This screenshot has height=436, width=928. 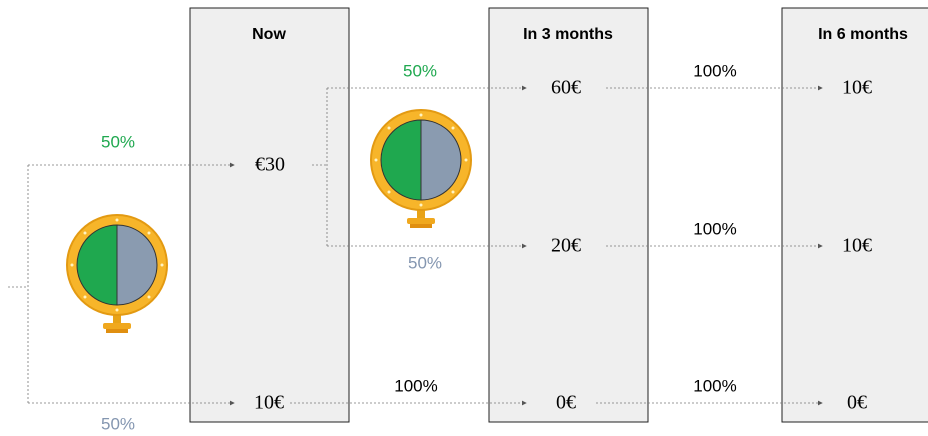 I want to click on value: 20€, so click(x=566, y=246).